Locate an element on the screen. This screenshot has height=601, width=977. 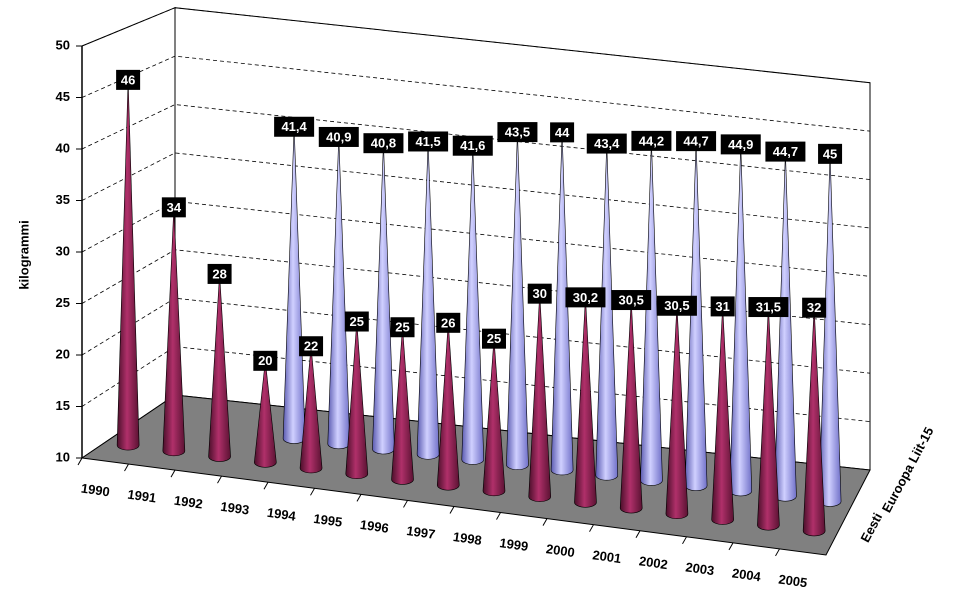
value-label: 43,4 is located at coordinates (607, 143).